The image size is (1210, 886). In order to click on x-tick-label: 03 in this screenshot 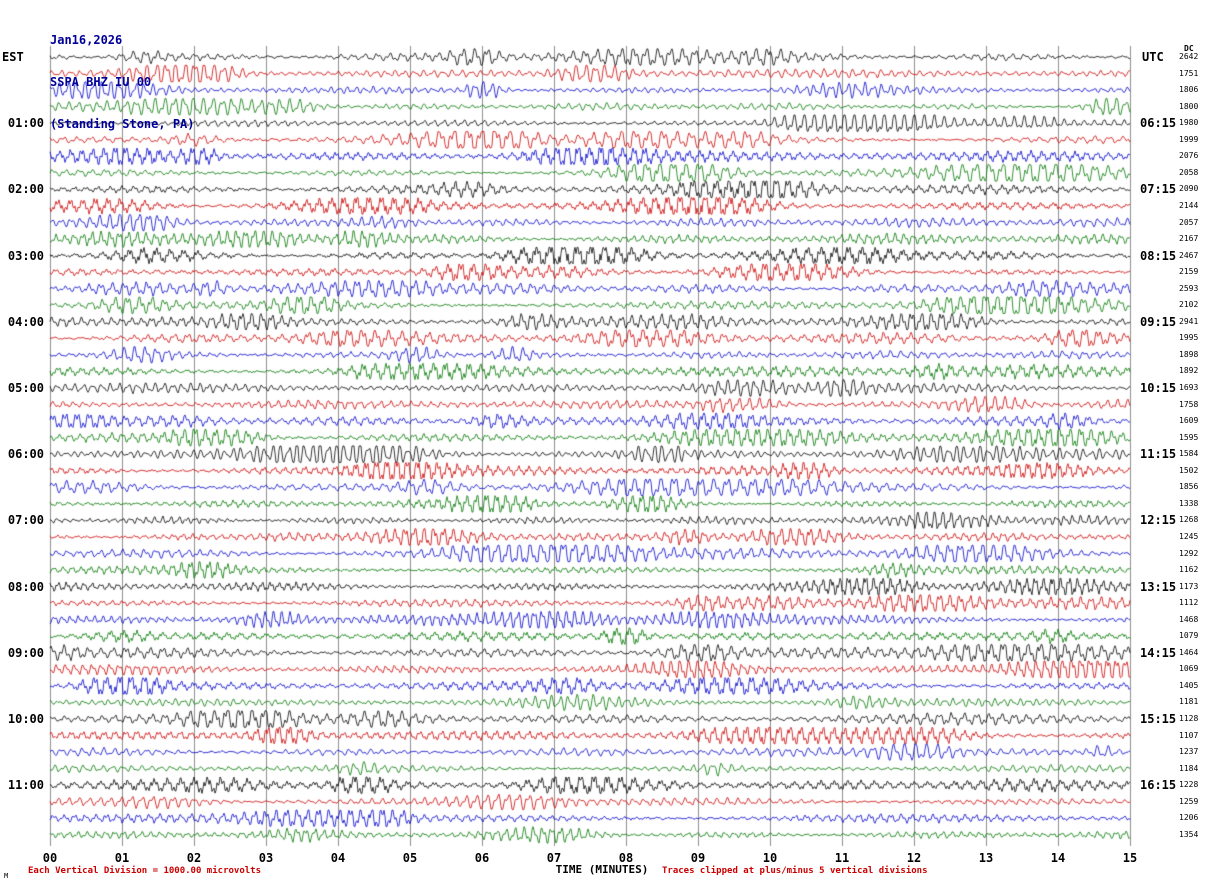, I will do `click(266, 858)`.